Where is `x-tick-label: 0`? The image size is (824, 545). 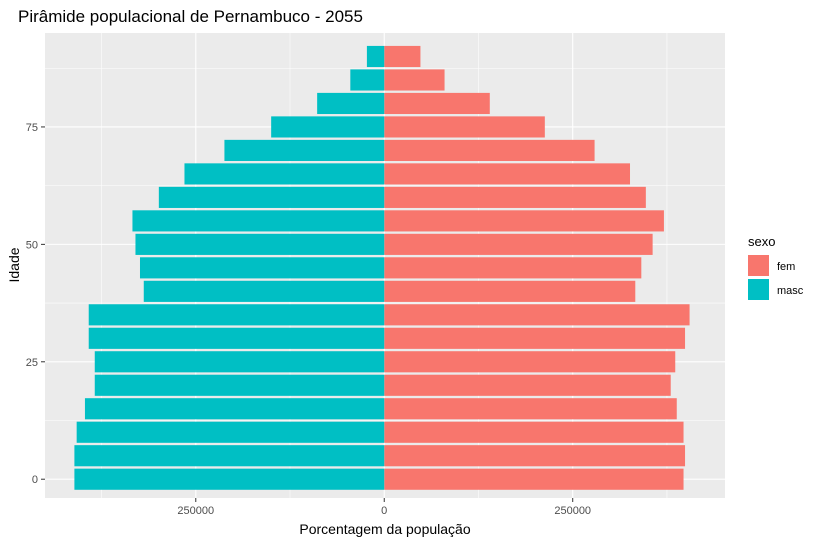
x-tick-label: 0 is located at coordinates (384, 511).